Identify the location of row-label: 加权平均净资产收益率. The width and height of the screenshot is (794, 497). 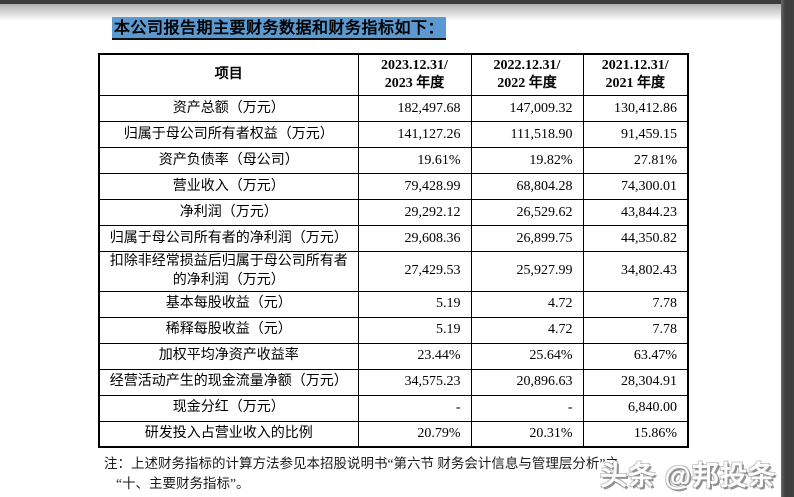
(228, 356).